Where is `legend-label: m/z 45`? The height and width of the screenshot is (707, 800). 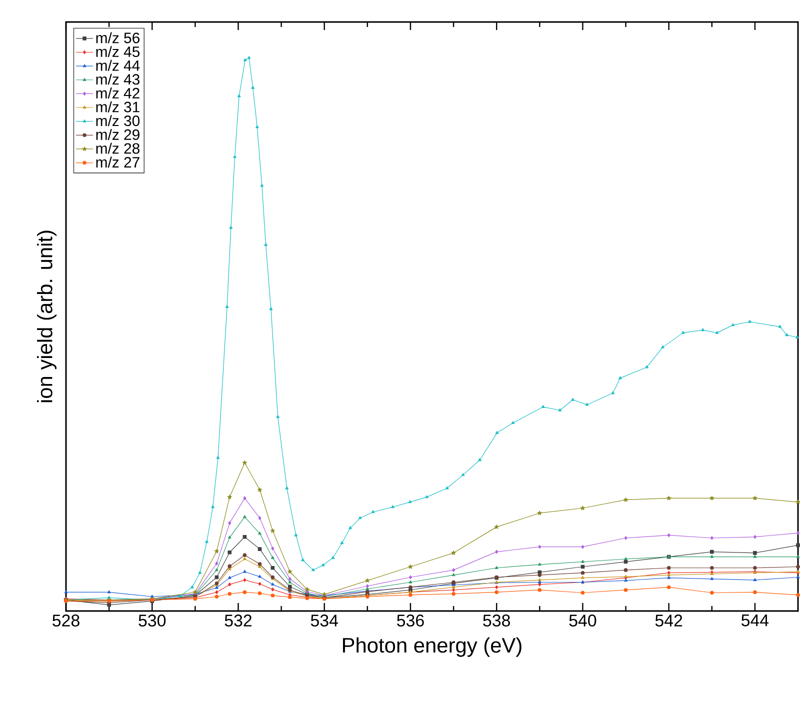
legend-label: m/z 45 is located at coordinates (118, 52).